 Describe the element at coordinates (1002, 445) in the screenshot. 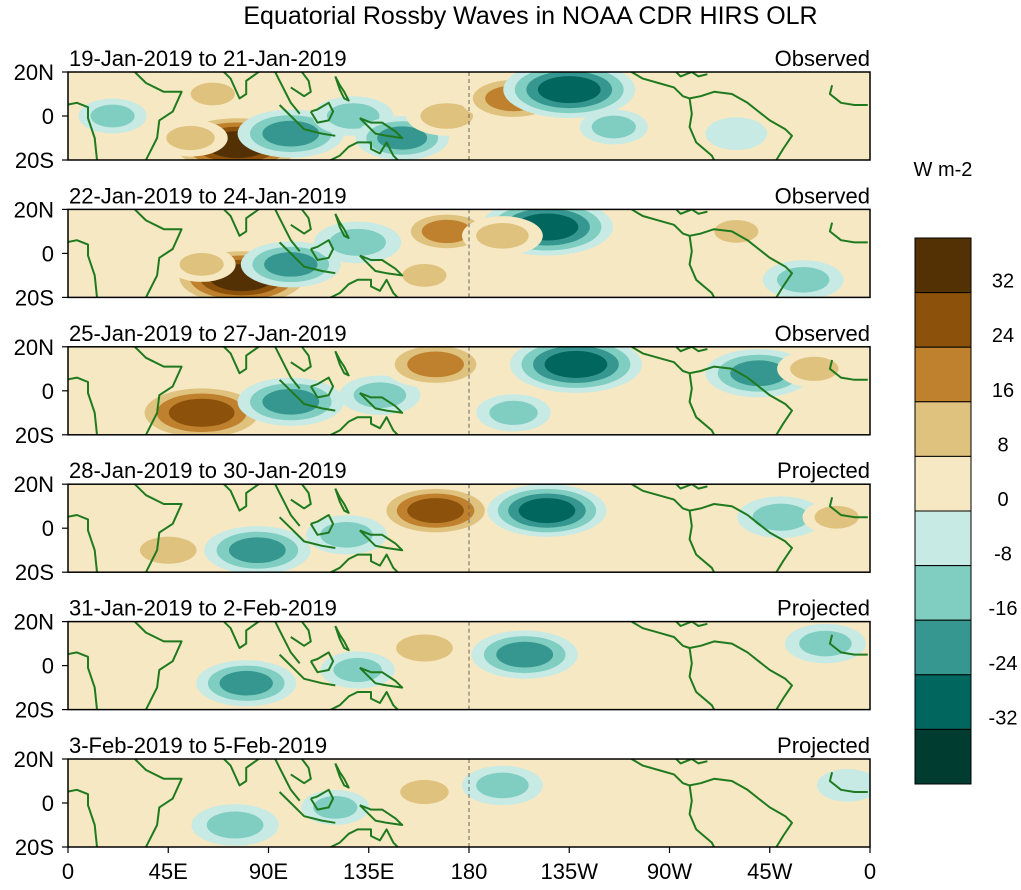

I see `colorbar-tick-label: 8` at that location.